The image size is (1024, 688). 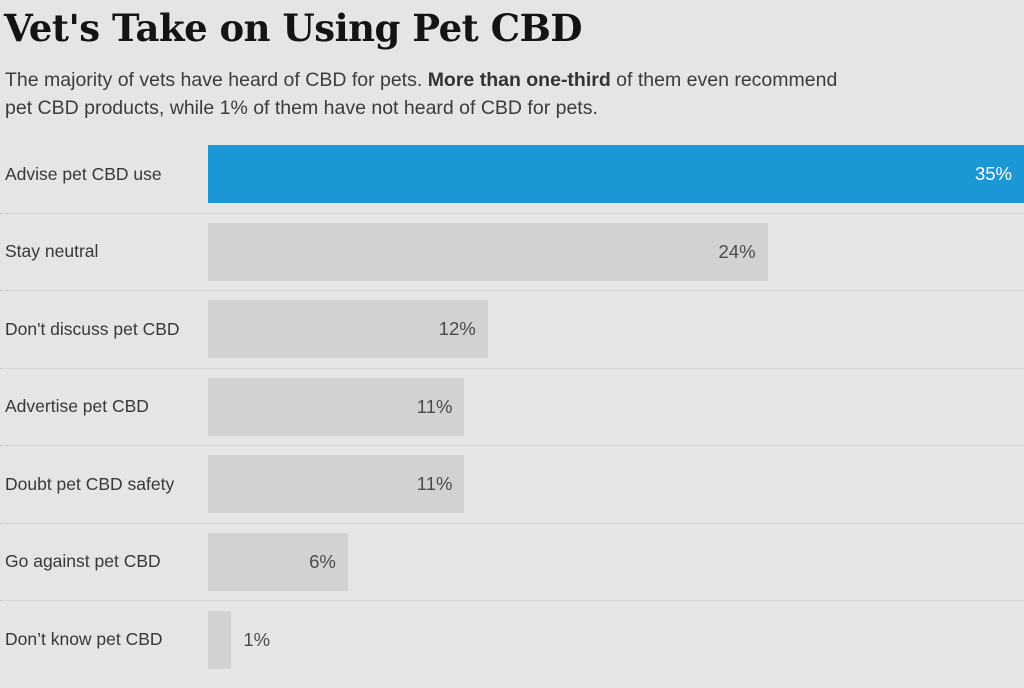 I want to click on category-label: Stay neutral, so click(x=52, y=251).